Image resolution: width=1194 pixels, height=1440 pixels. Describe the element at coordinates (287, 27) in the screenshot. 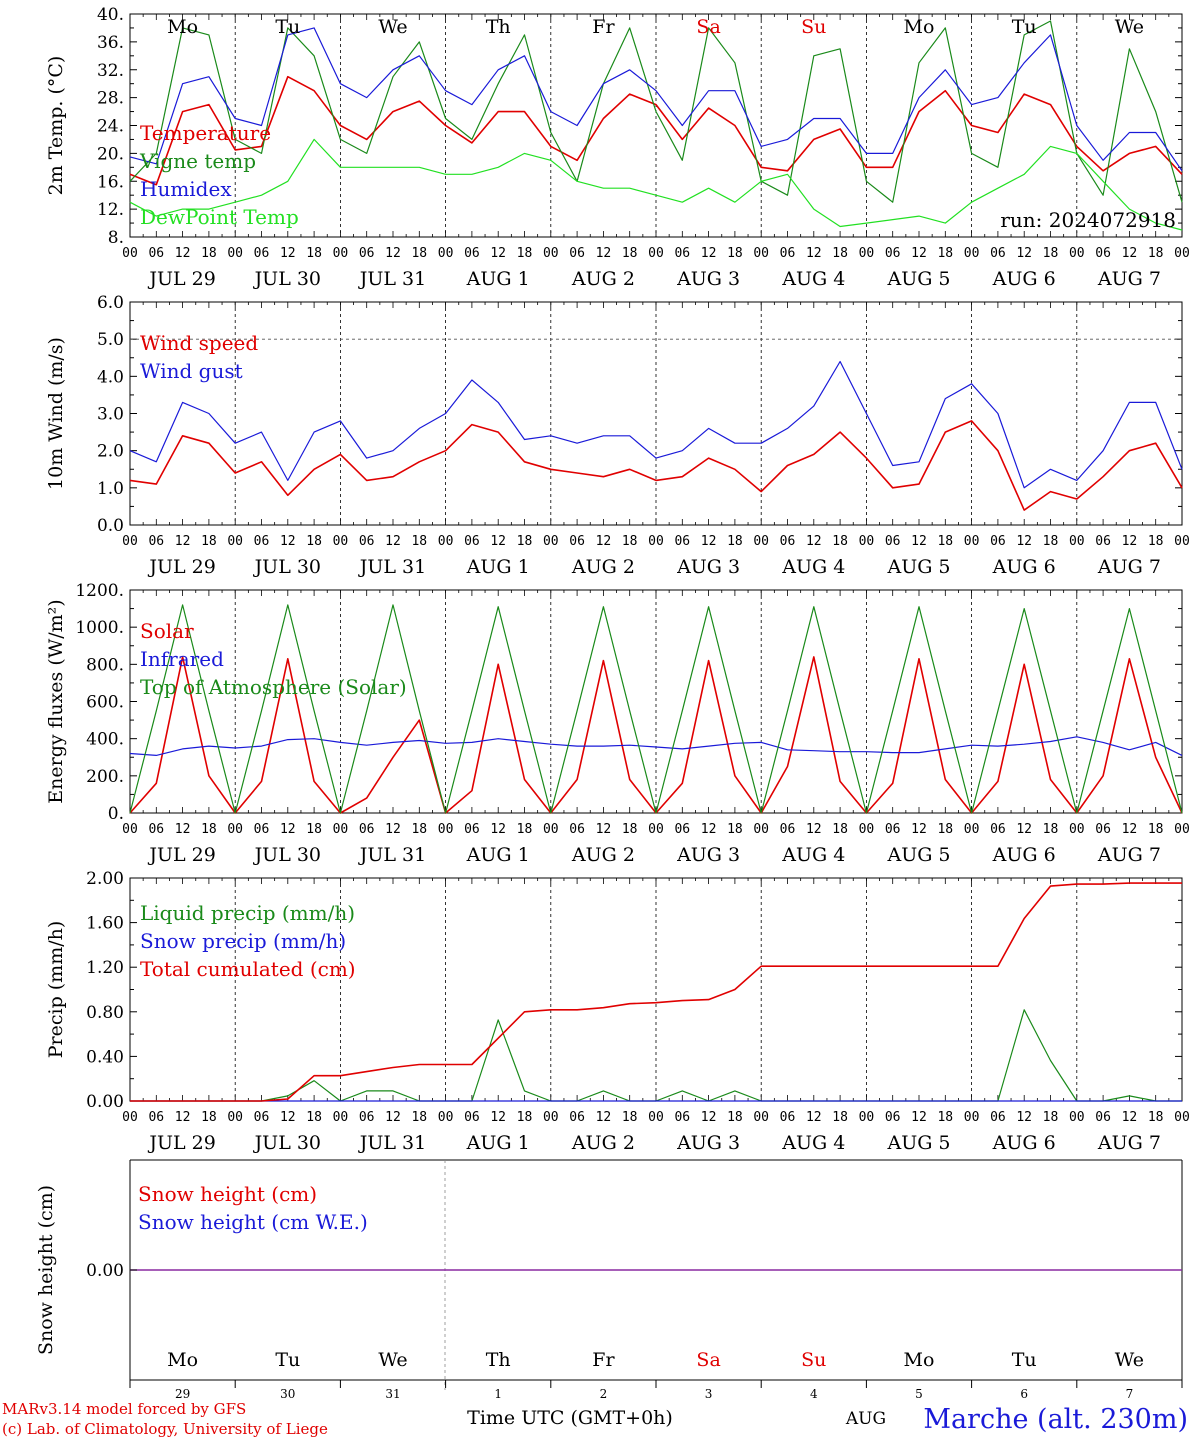

I see `day-name-label: Tu` at that location.